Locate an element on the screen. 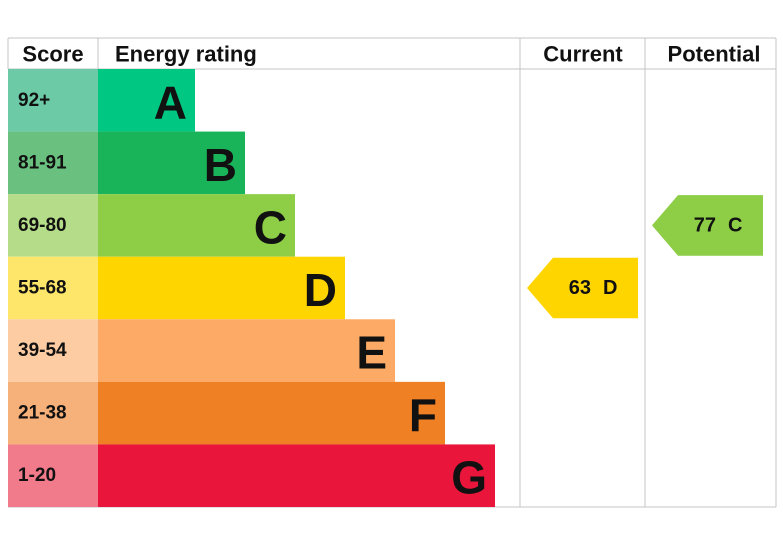 The height and width of the screenshot is (548, 783). header-energy-rating: Energy rating is located at coordinates (186, 54).